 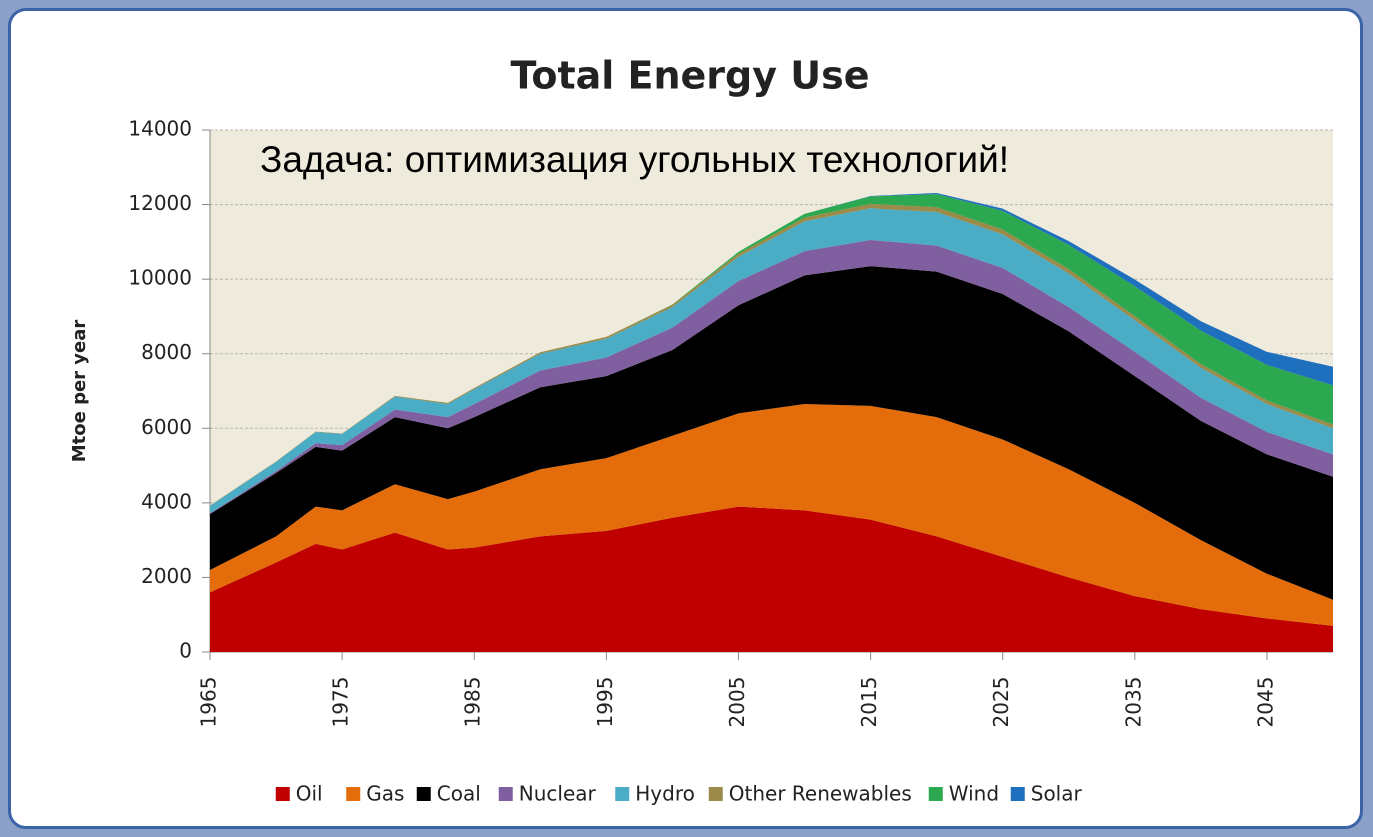 What do you see at coordinates (665, 794) in the screenshot?
I see `legend-label: Hydro` at bounding box center [665, 794].